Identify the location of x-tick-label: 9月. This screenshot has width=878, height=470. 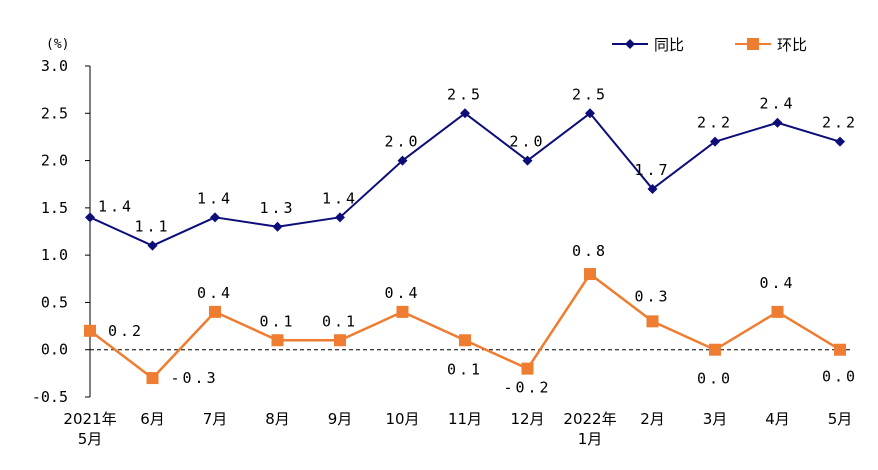
(340, 419).